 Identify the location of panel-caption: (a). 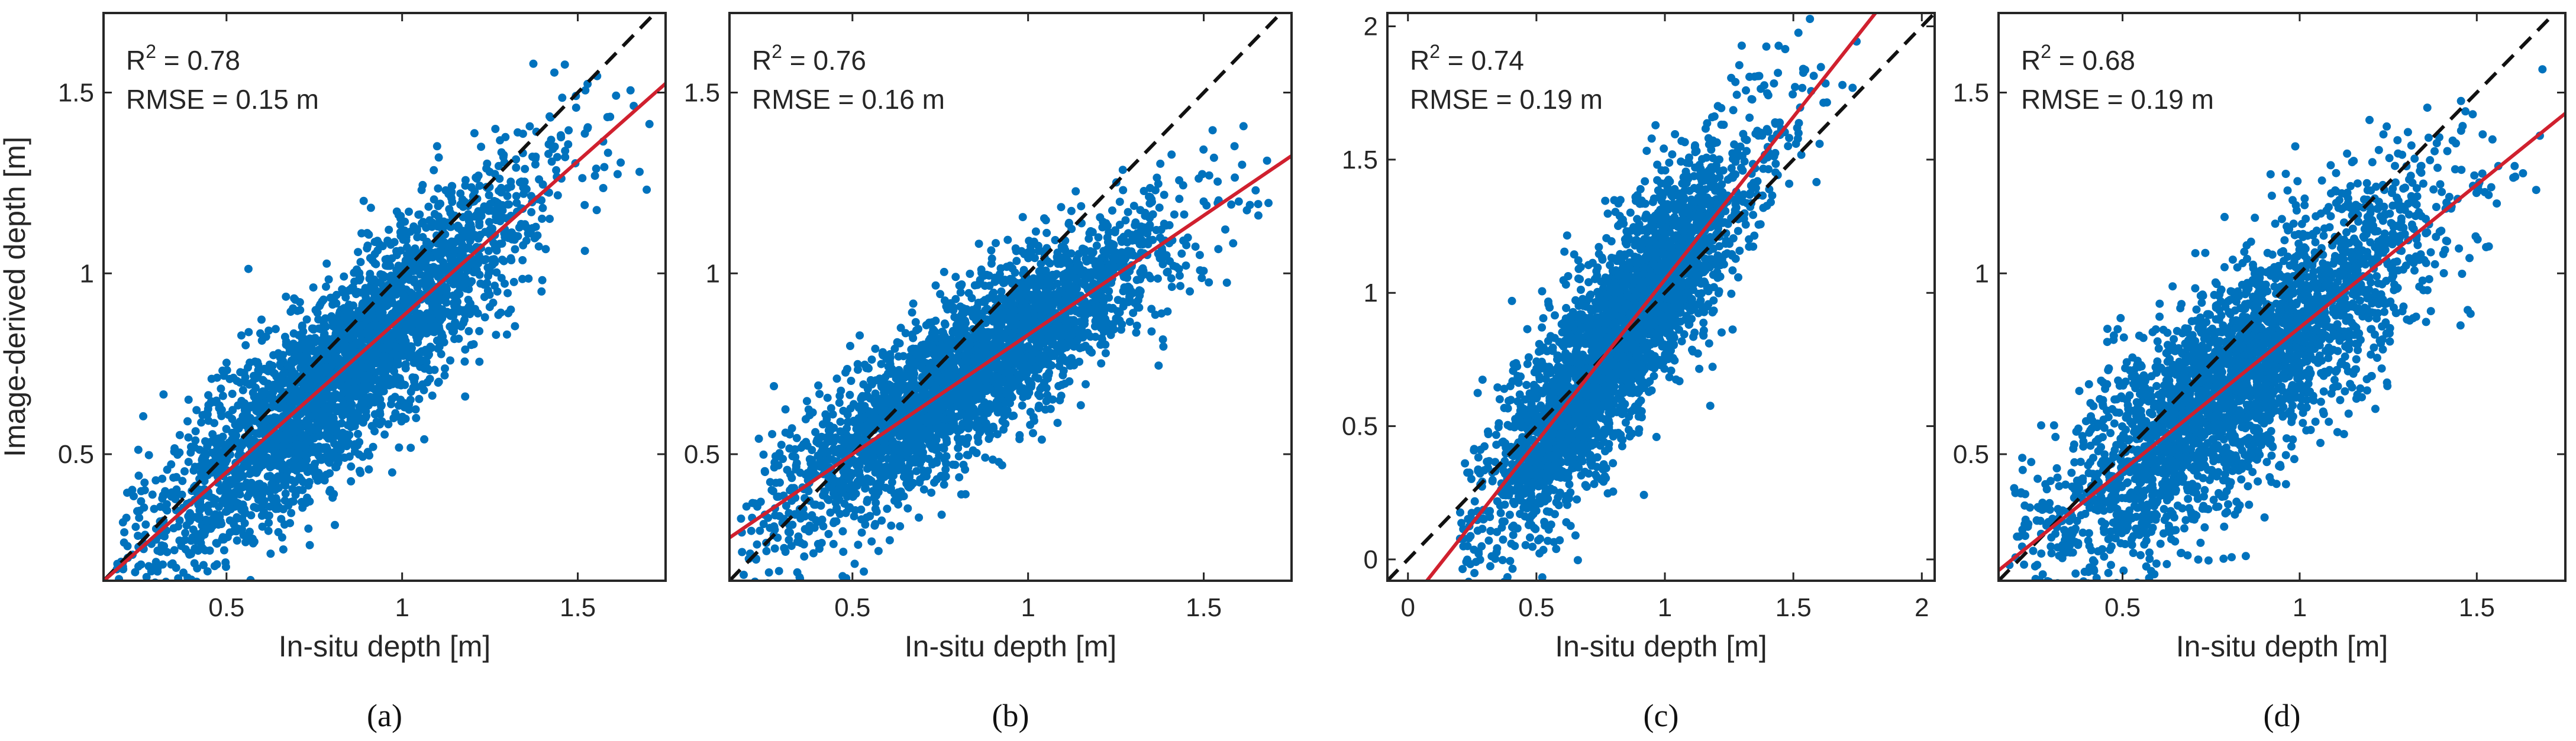
(384, 716).